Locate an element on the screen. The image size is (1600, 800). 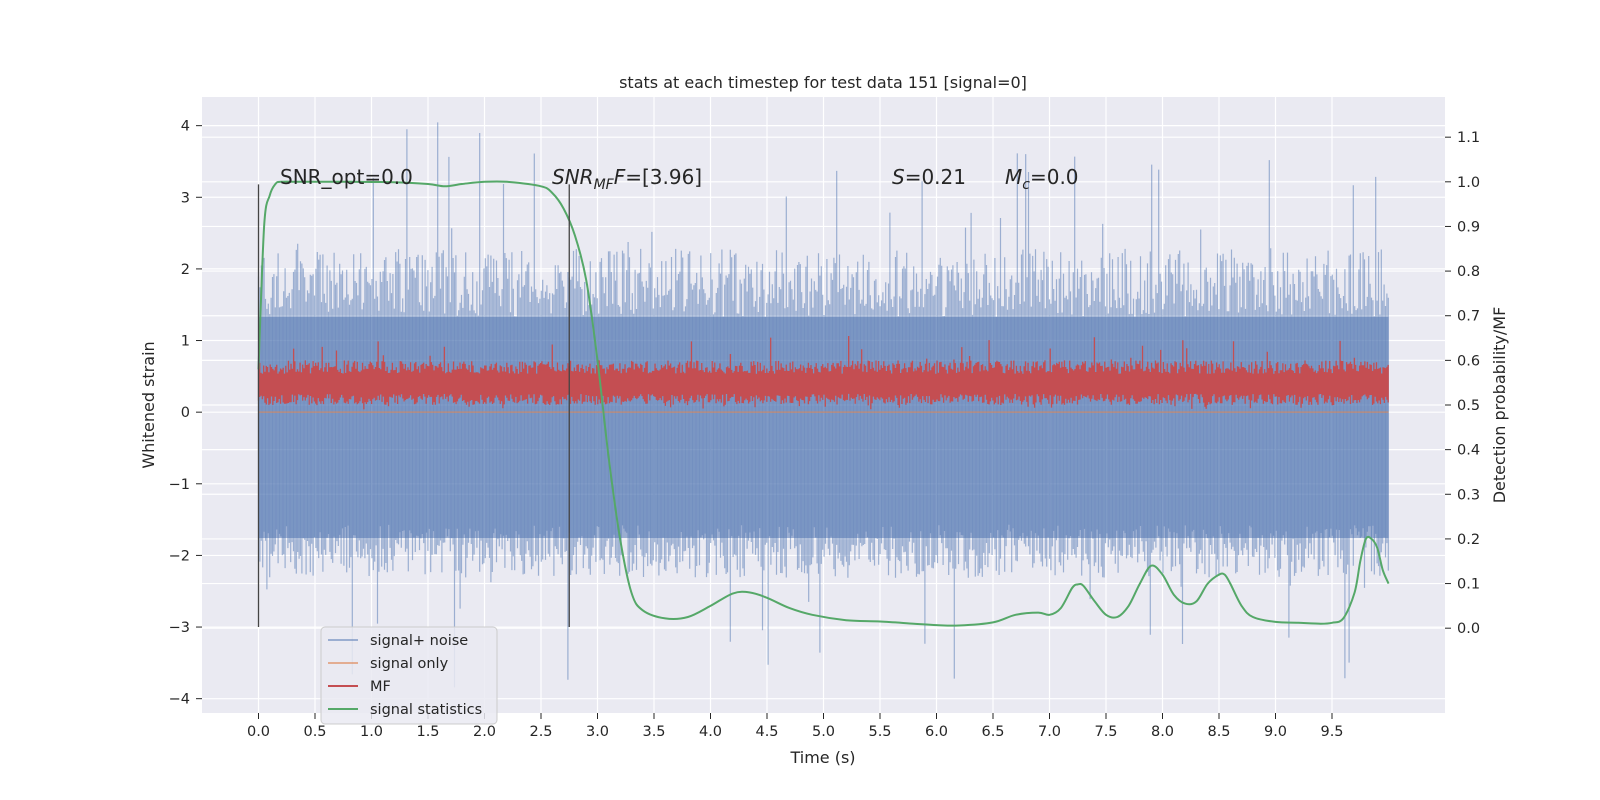
y2-tick-label: 0.8 is located at coordinates (1468, 272).